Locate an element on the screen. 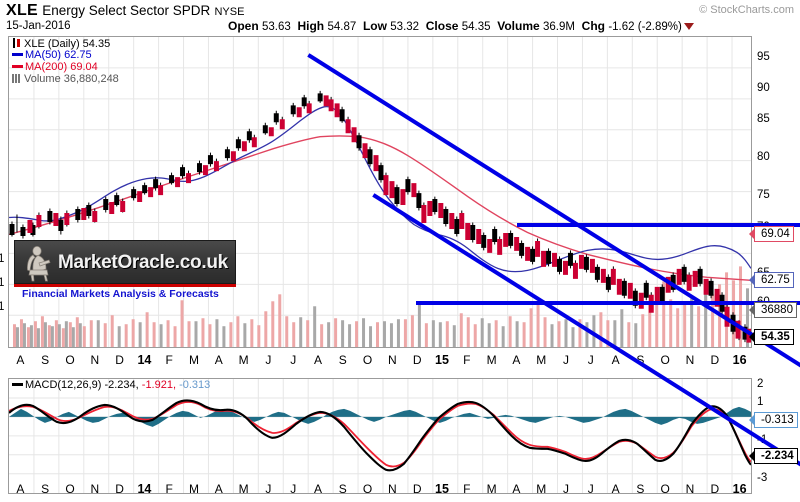 Image resolution: width=800 pixels, height=502 pixels. volume-label: Volume is located at coordinates (518, 26).